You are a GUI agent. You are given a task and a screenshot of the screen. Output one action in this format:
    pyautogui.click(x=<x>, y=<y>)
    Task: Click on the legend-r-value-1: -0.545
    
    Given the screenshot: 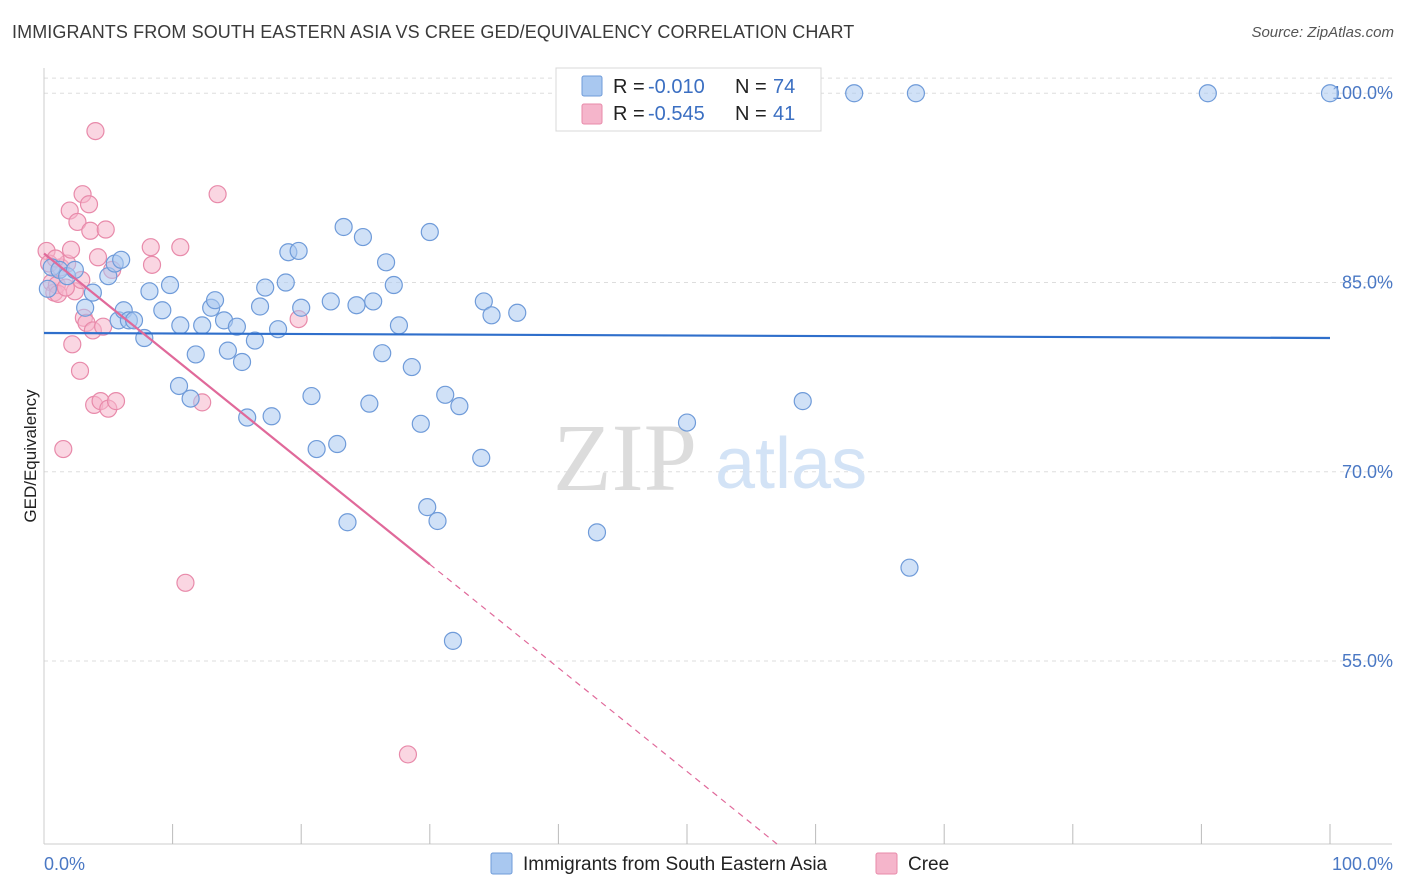 What is the action you would take?
    pyautogui.click(x=676, y=114)
    